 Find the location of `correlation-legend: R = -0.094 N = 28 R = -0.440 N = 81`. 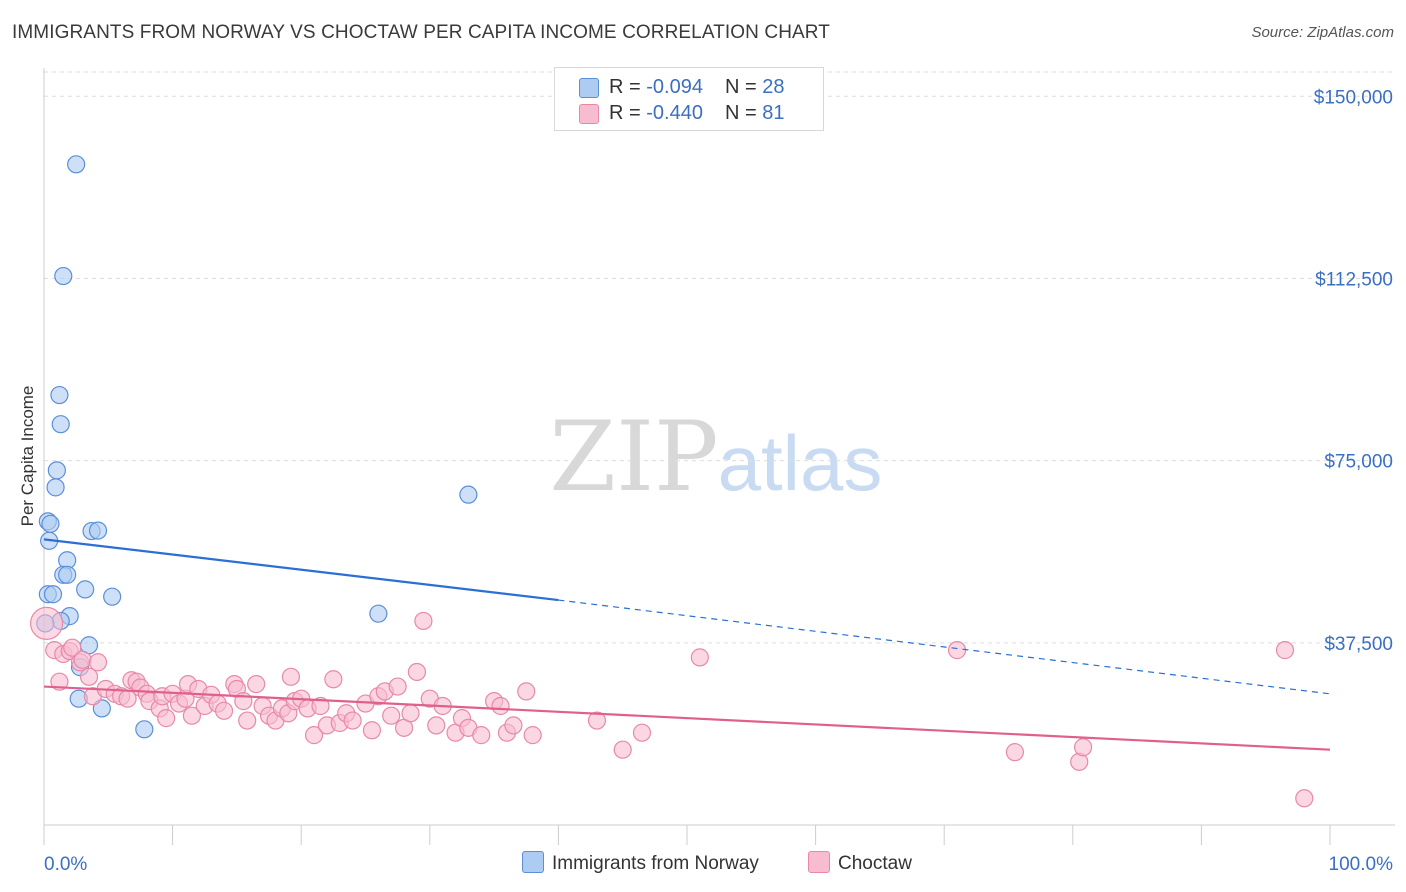

correlation-legend: R = -0.094 N = 28 R = -0.440 N = 81 is located at coordinates (689, 99).